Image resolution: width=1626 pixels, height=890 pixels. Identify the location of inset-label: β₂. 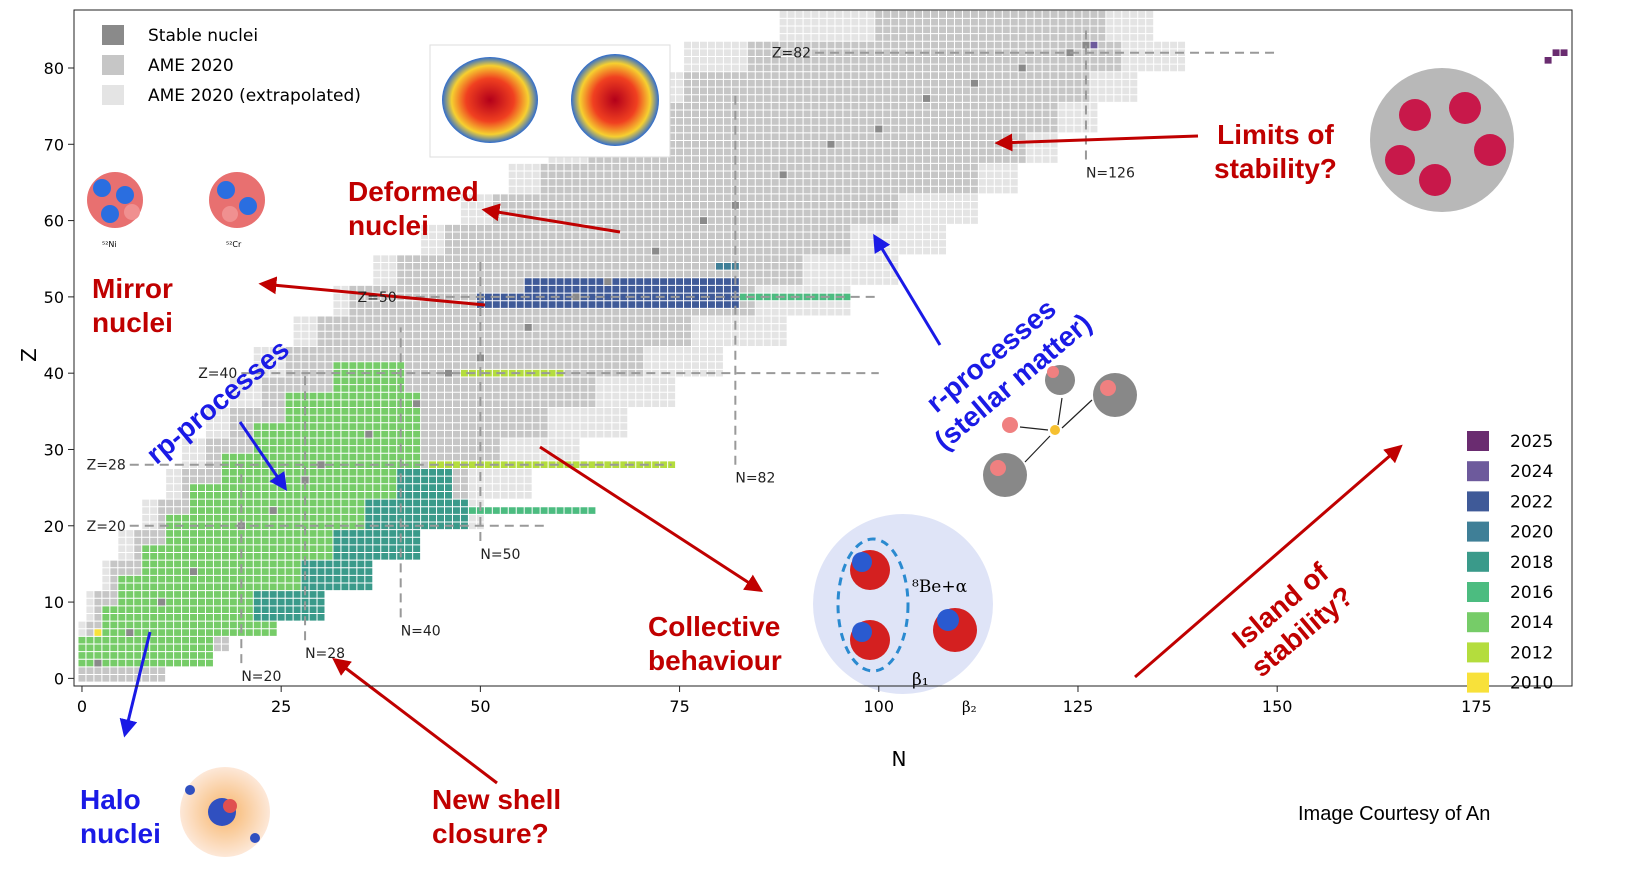
(969, 707).